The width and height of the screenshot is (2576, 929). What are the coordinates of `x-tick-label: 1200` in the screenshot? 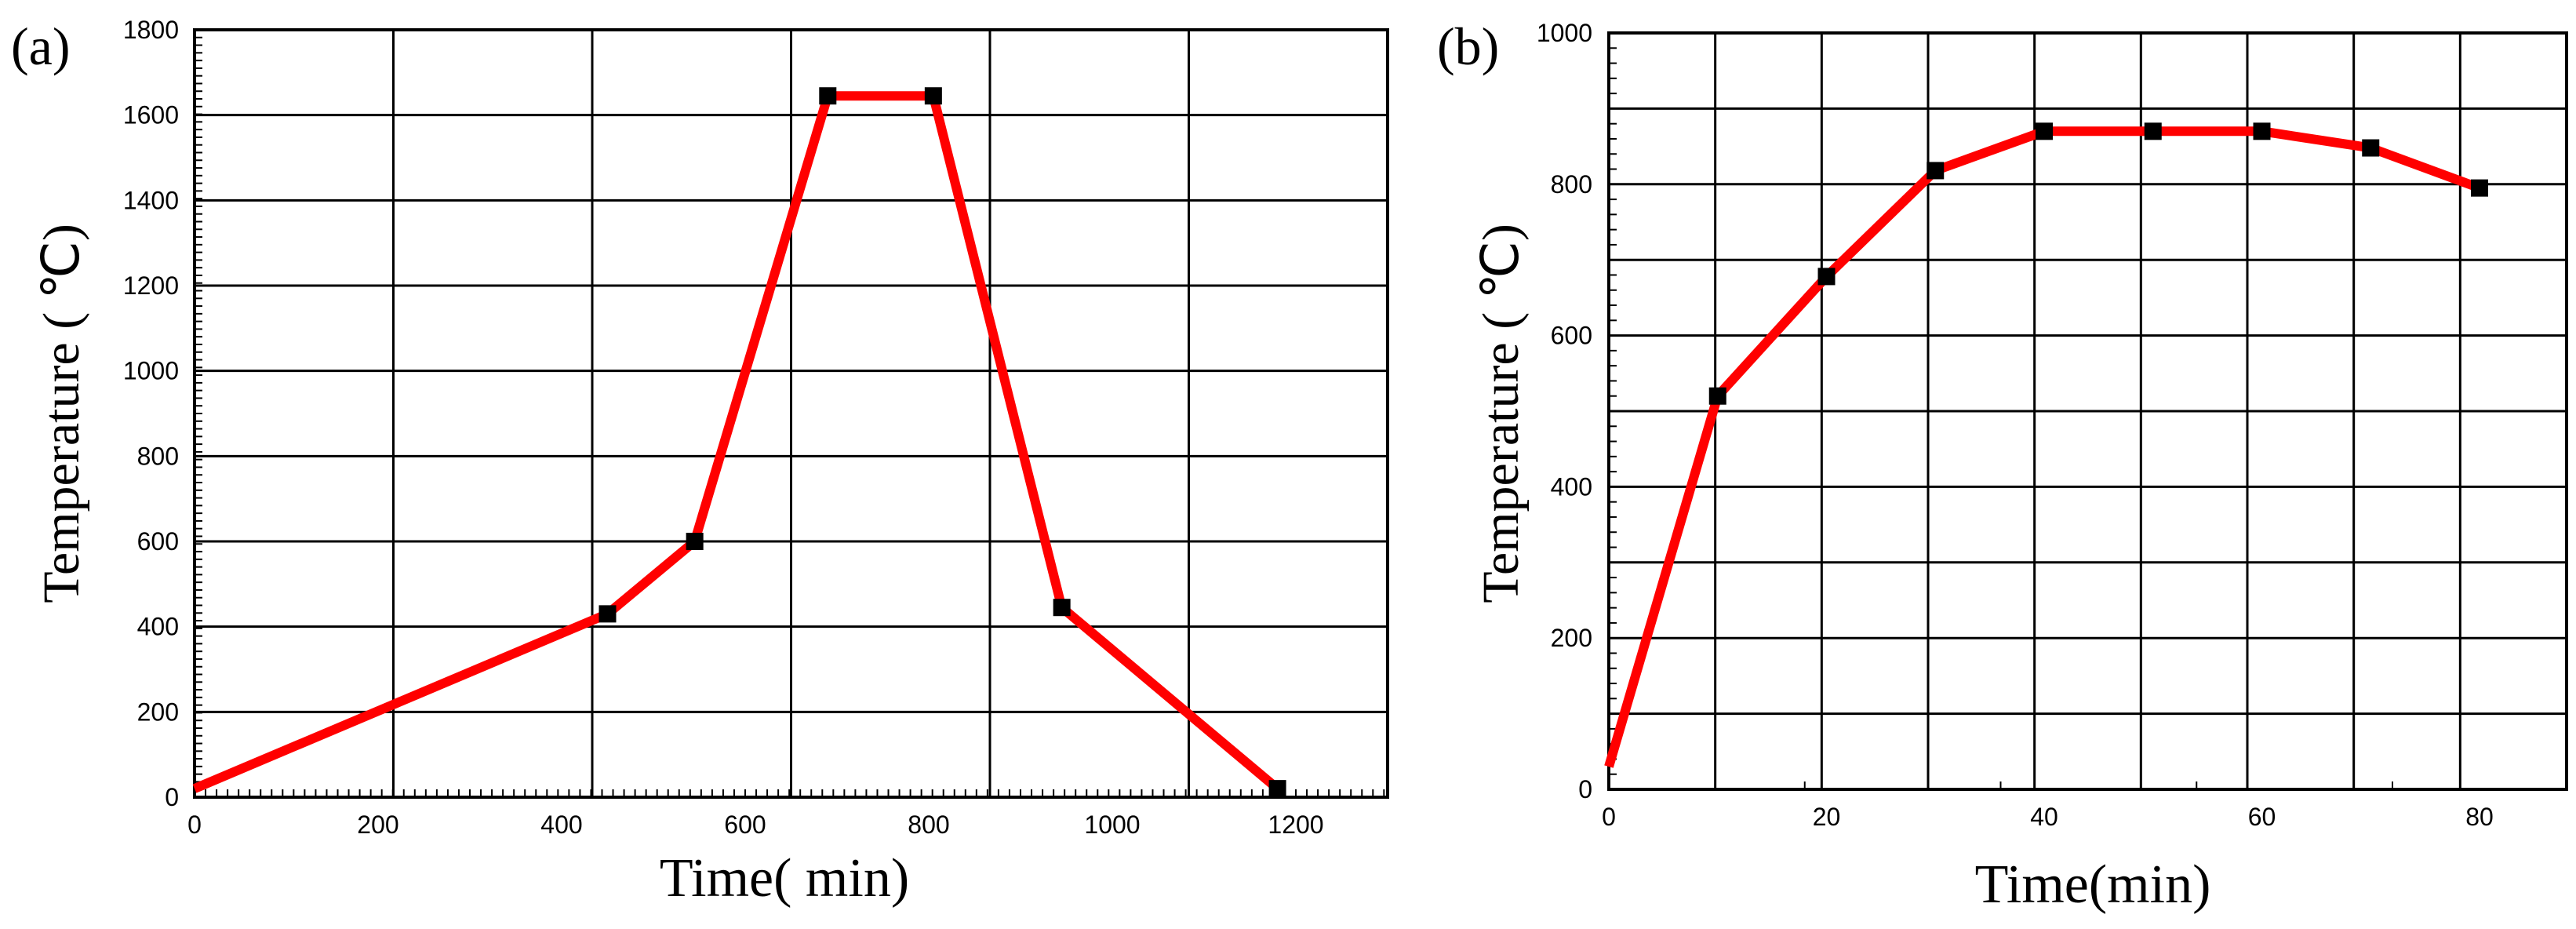 It's located at (1295, 825).